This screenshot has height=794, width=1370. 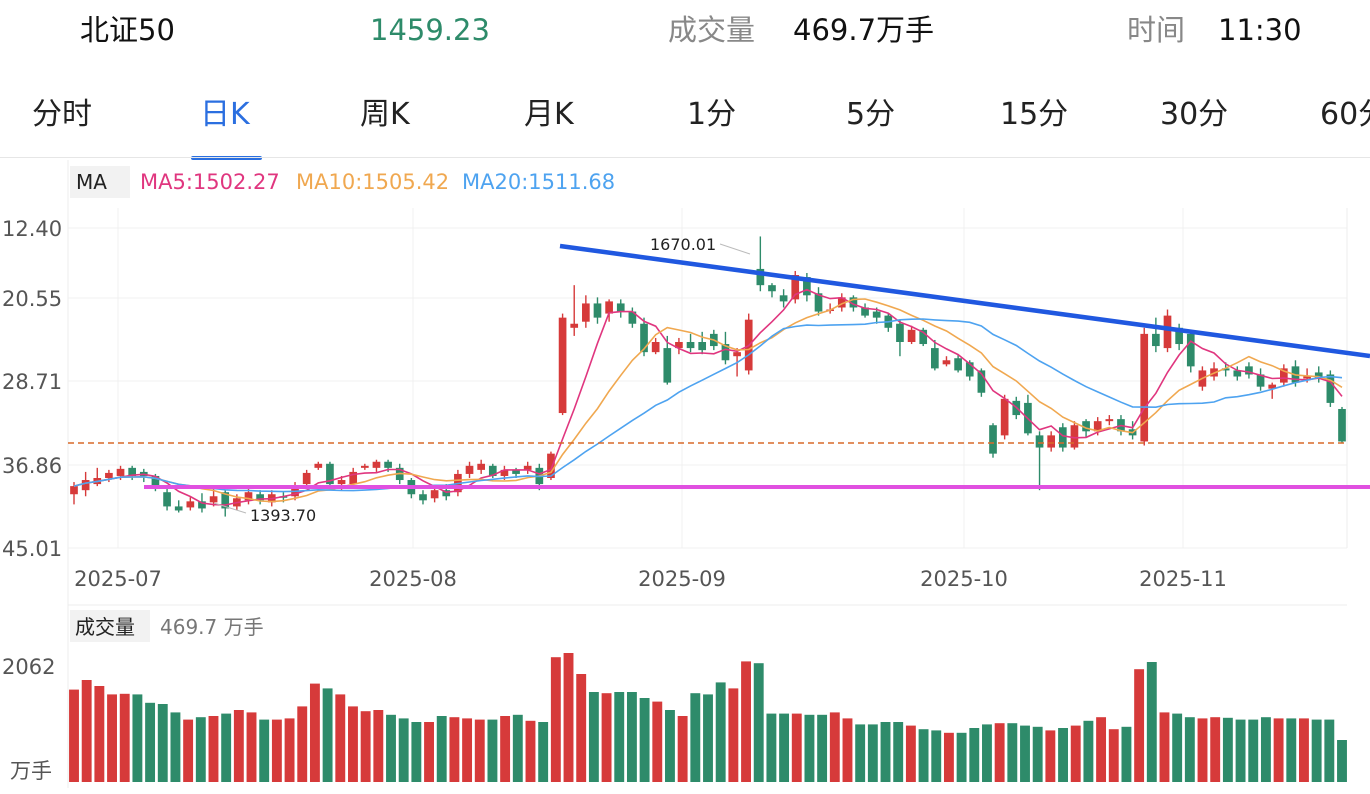 What do you see at coordinates (212, 627) in the screenshot?
I see `volume-total: 469.7 万手` at bounding box center [212, 627].